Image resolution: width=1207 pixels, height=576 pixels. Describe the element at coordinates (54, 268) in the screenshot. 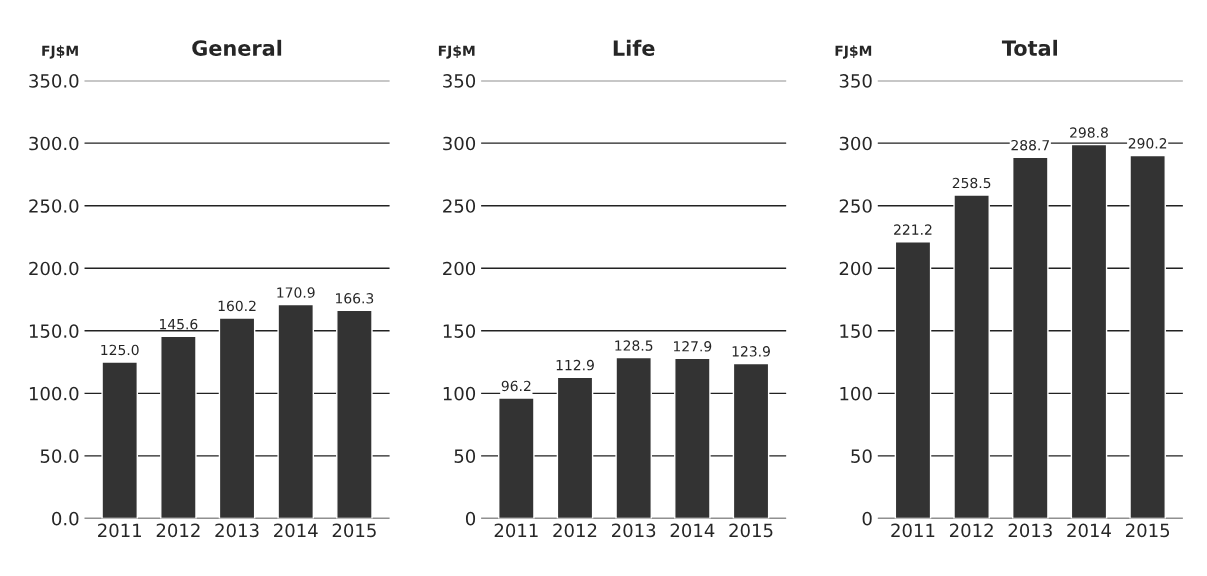

I see `y-tick-label: 200.0` at that location.